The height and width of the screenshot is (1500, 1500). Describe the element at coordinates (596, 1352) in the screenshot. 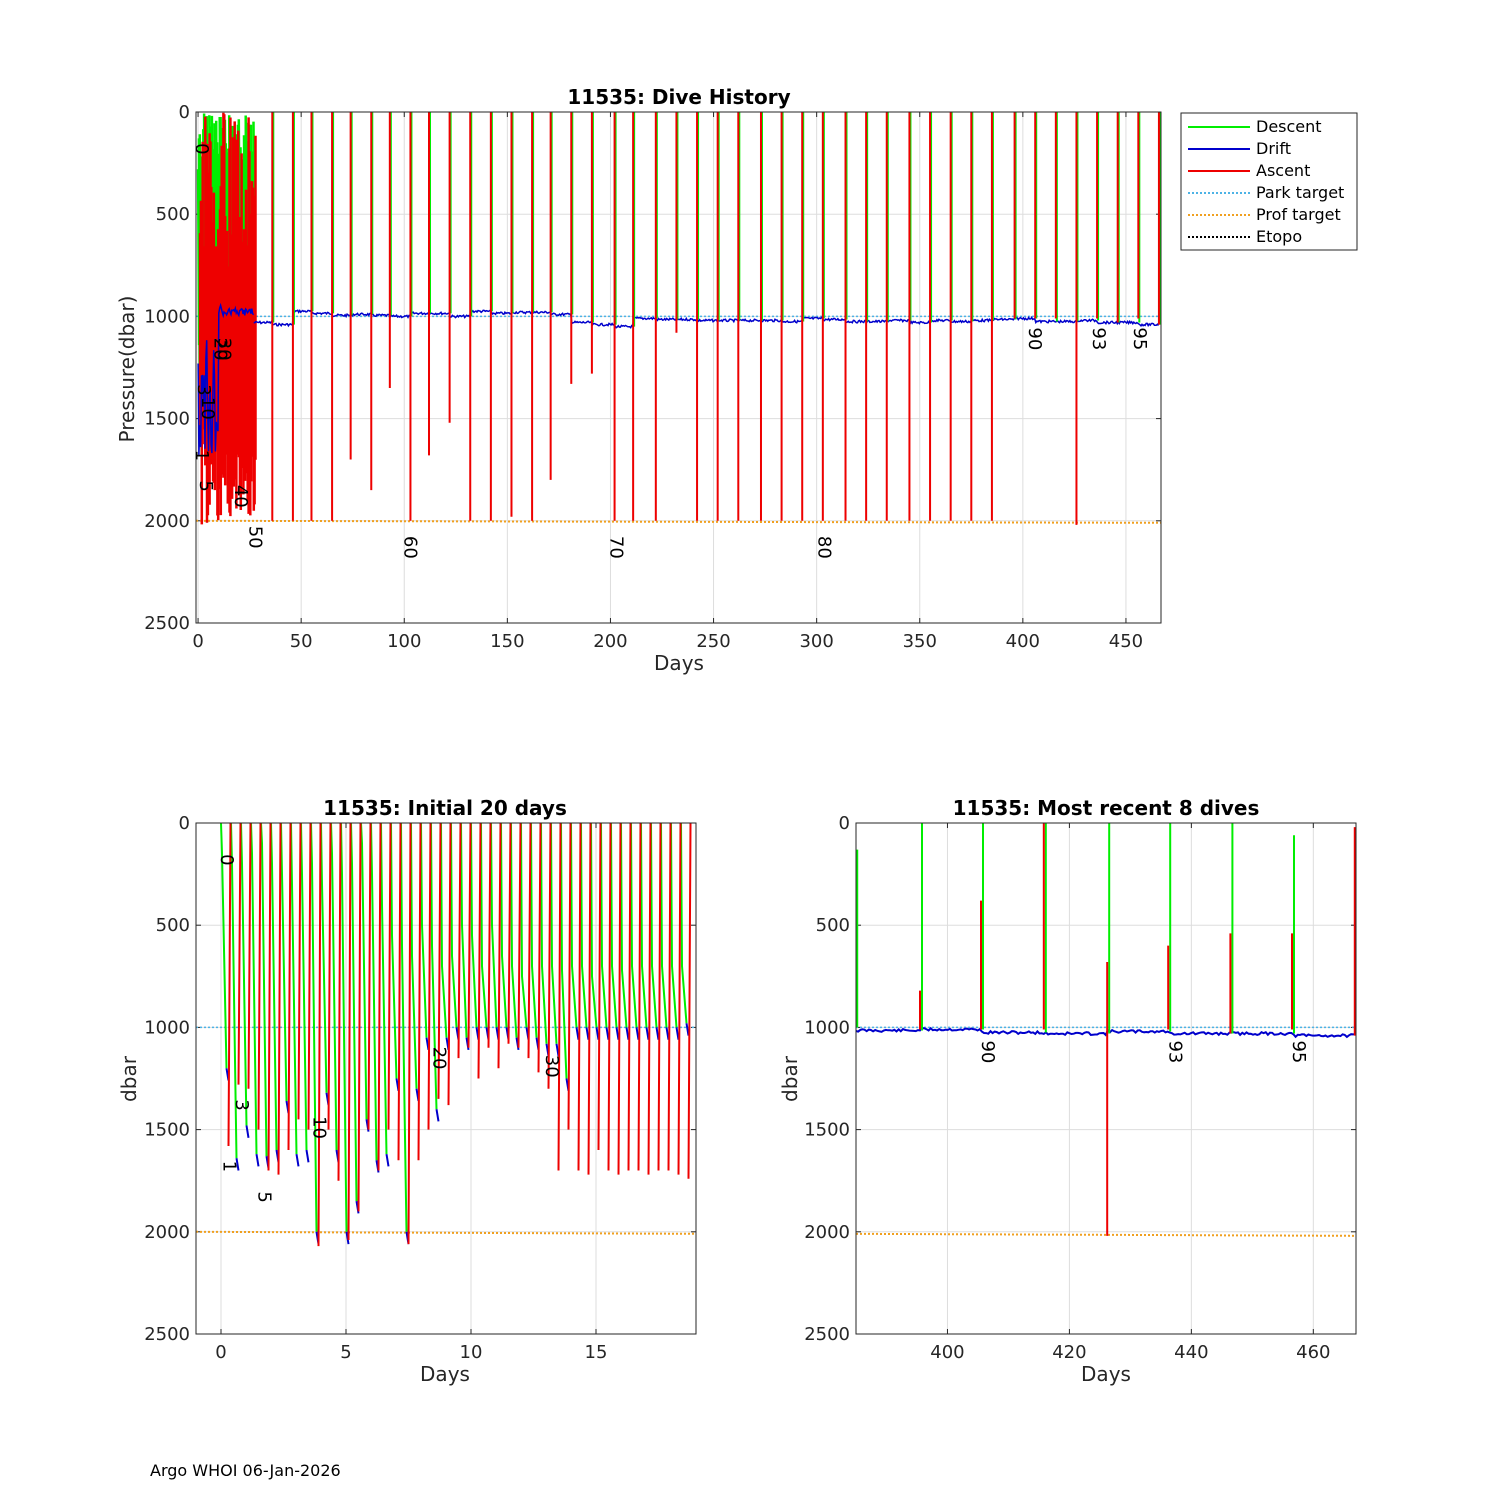

I see `x-tick-label: 15` at that location.